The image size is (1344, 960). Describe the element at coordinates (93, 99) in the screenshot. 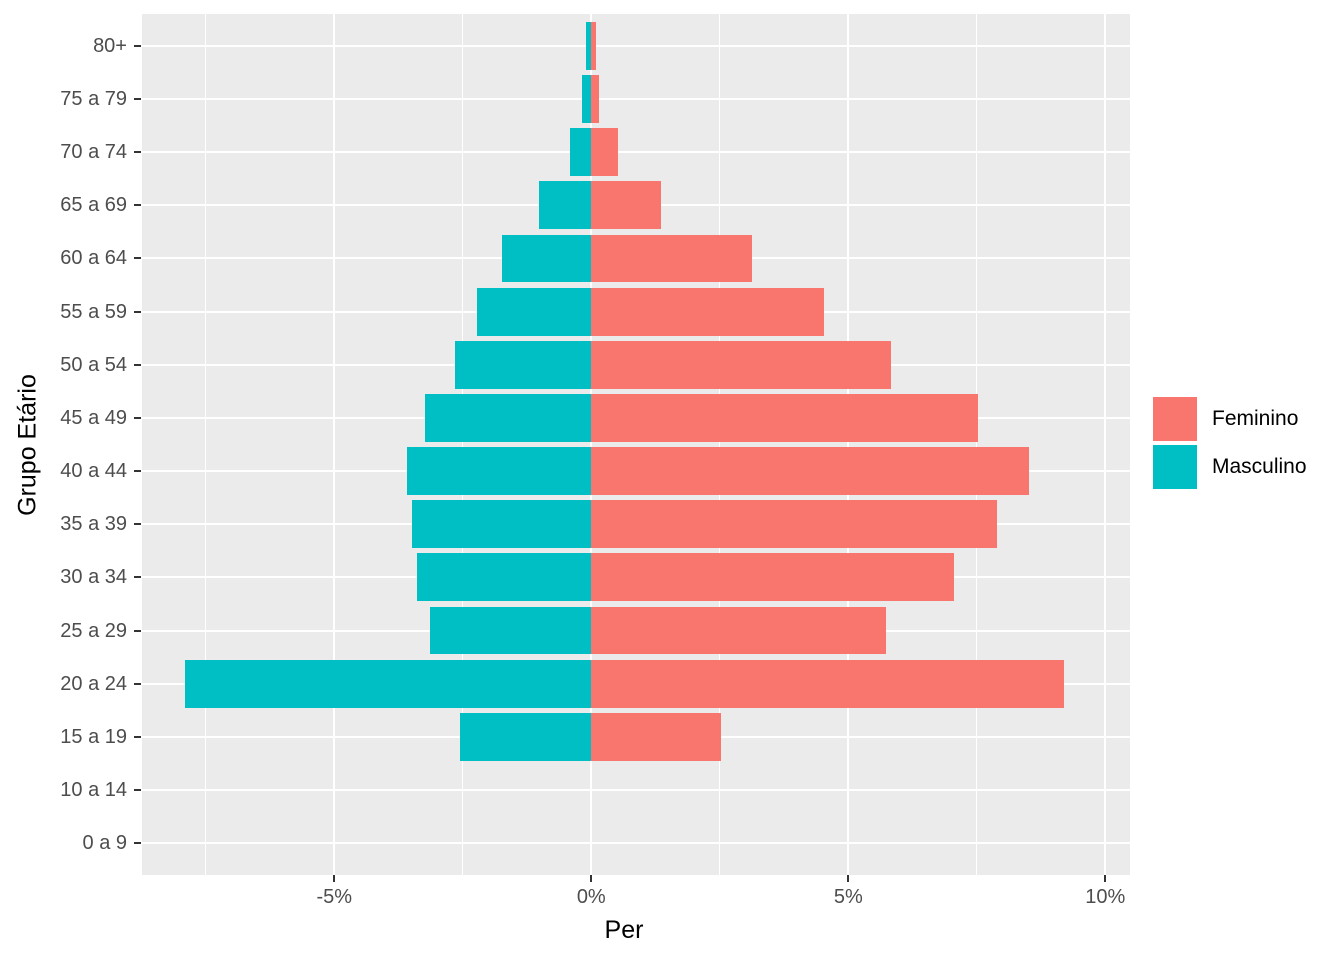

I see `y-tick-label: 75 a 79` at that location.